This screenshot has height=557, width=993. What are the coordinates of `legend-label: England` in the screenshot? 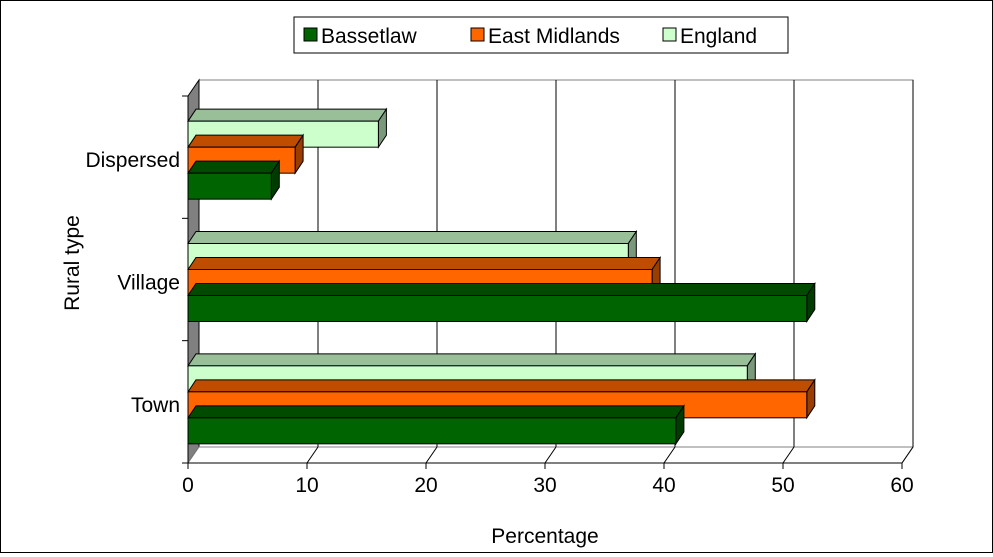 It's located at (718, 36).